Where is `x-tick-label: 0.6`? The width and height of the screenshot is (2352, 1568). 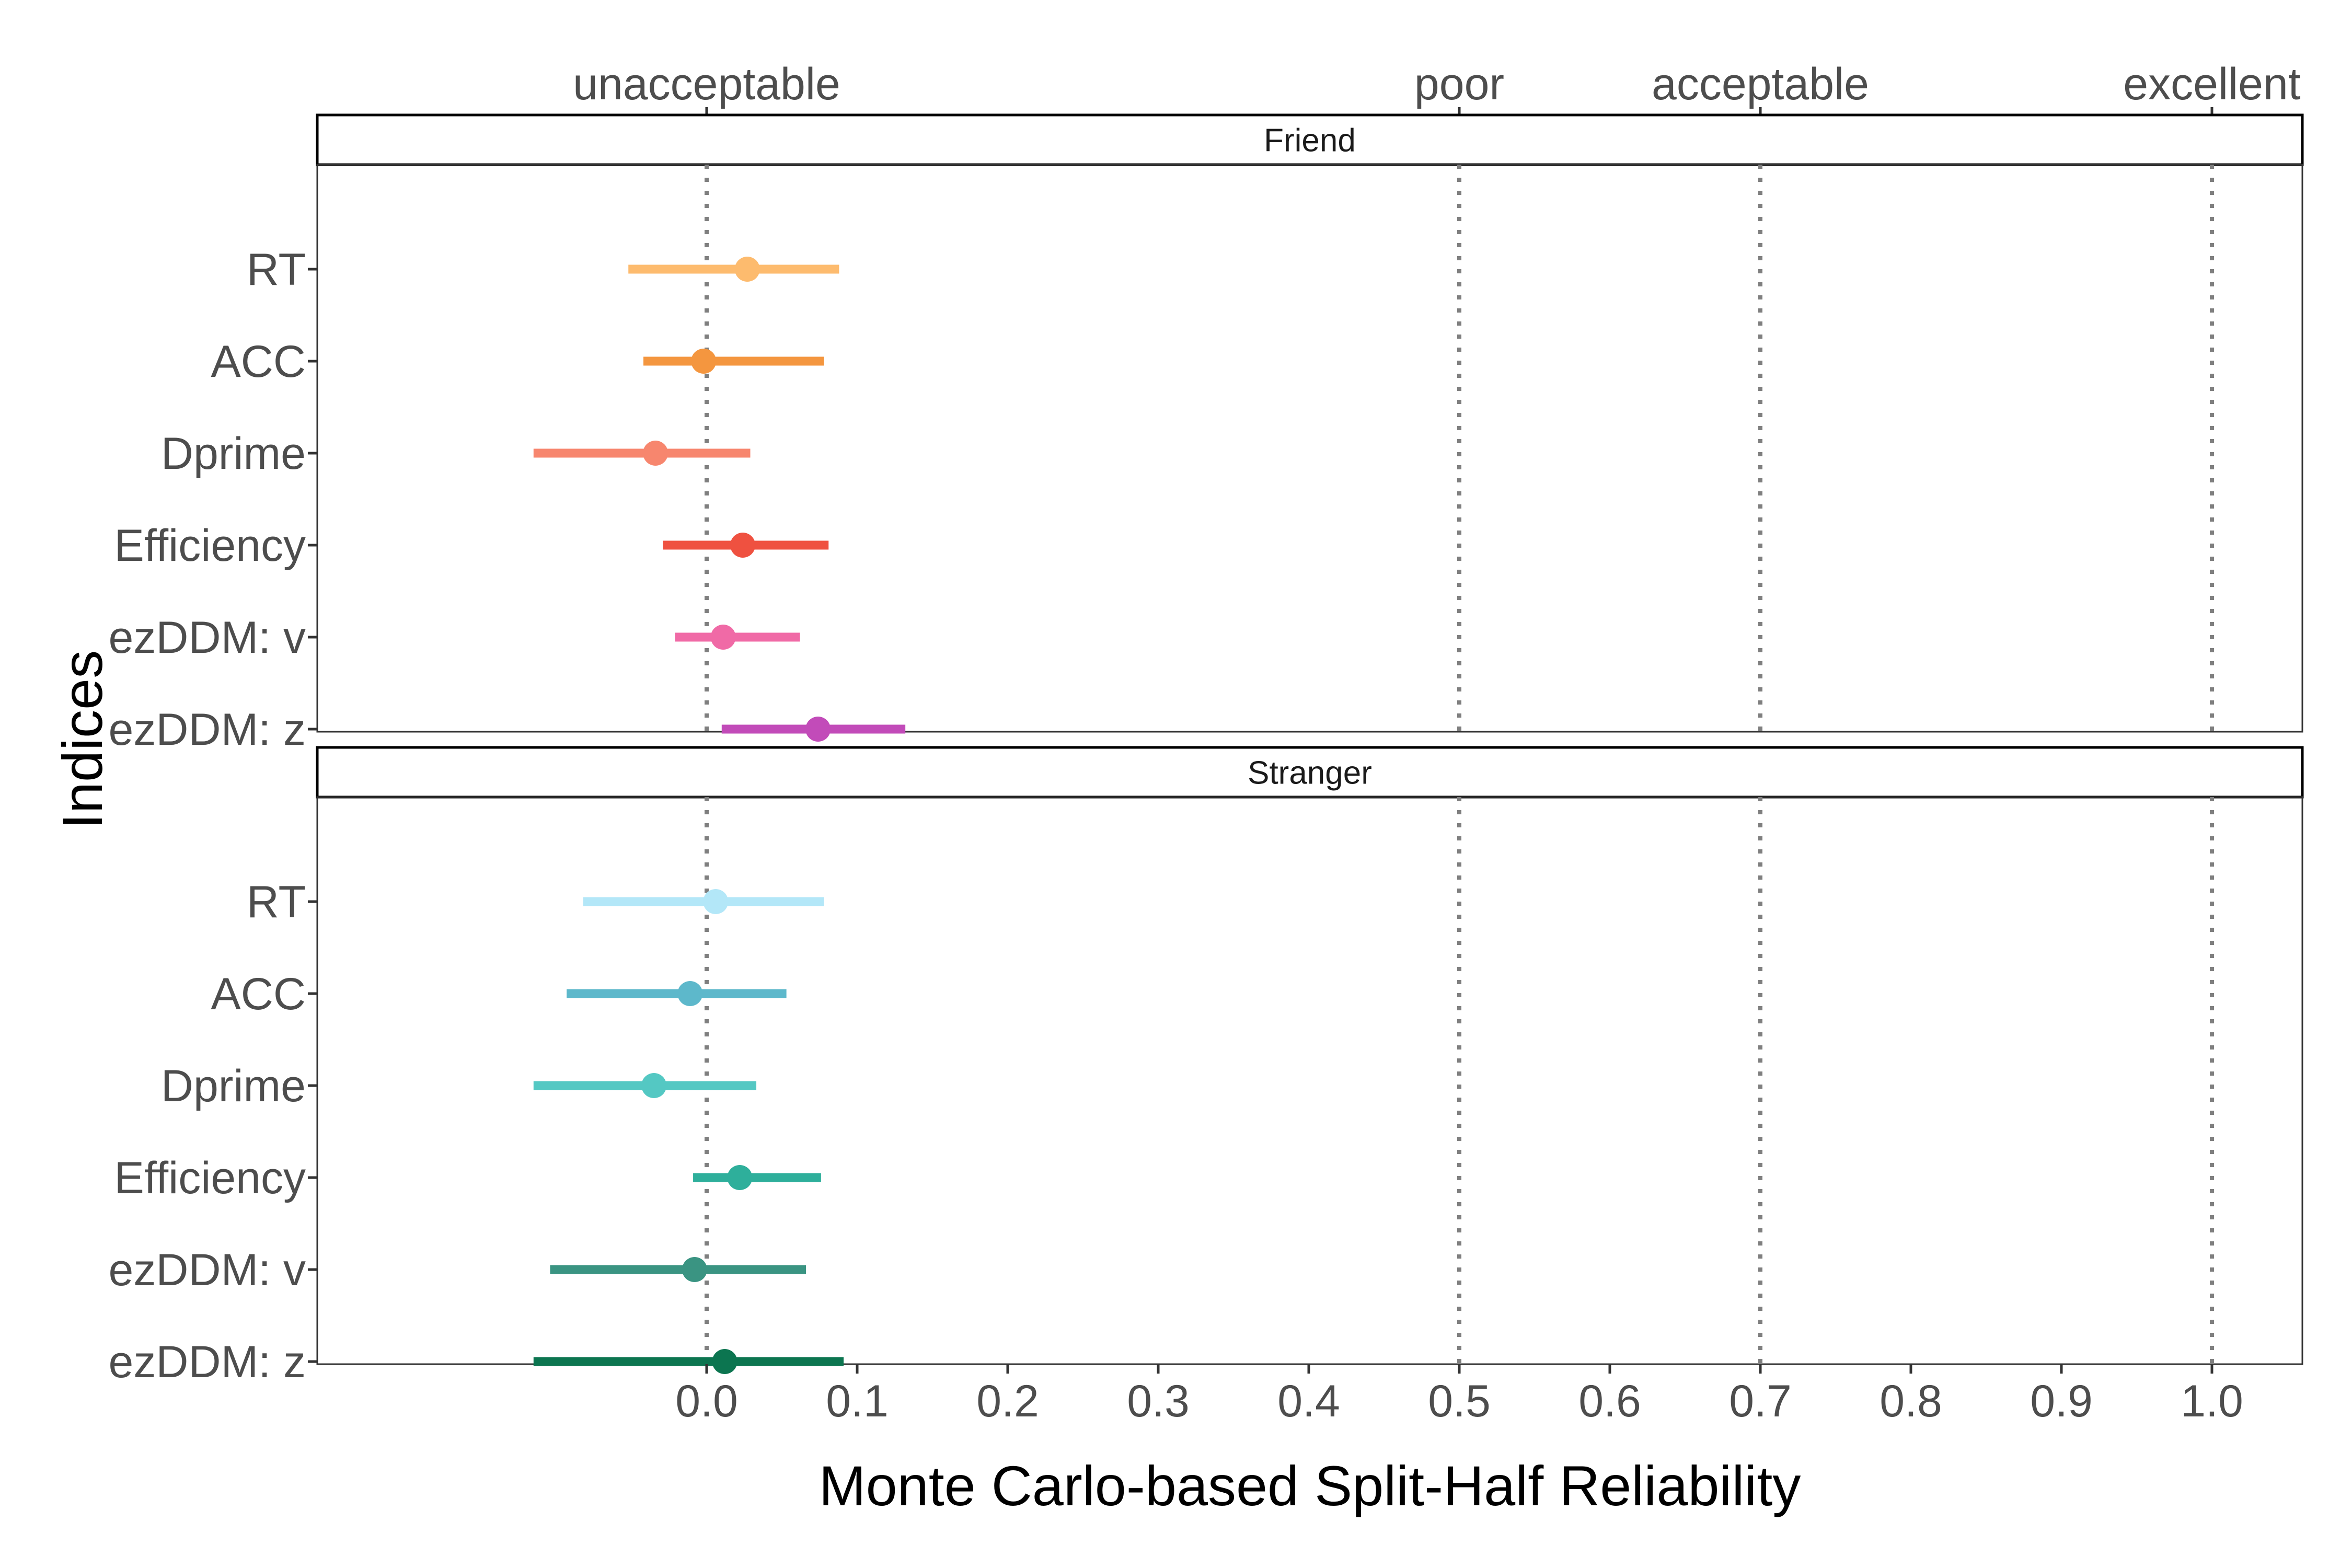 x-tick-label: 0.6 is located at coordinates (1609, 1401).